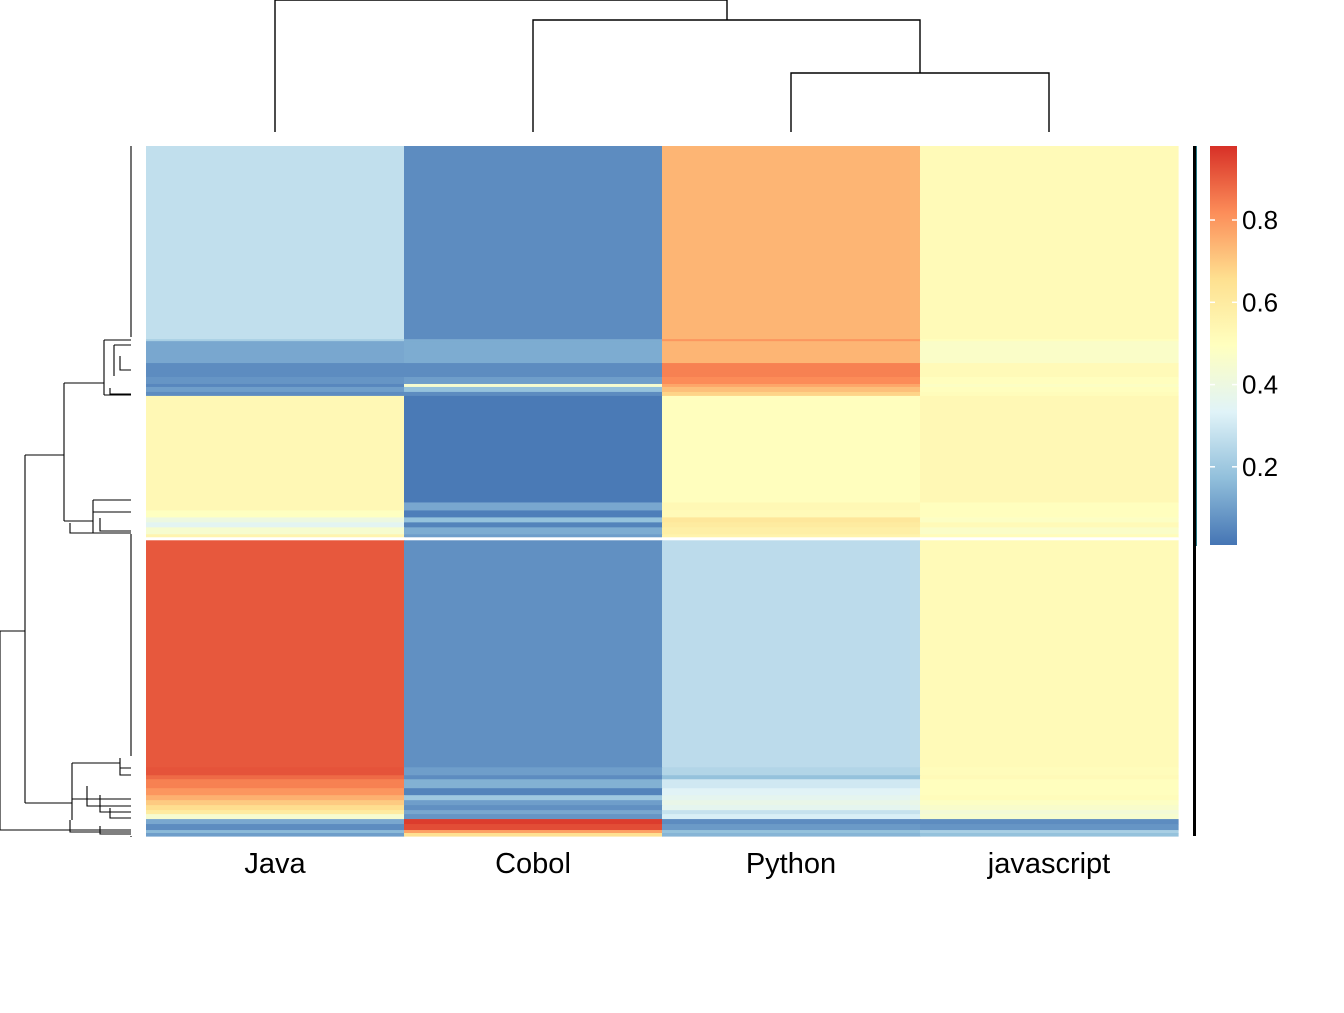  What do you see at coordinates (1049, 864) in the screenshot?
I see `column-label: javascript` at bounding box center [1049, 864].